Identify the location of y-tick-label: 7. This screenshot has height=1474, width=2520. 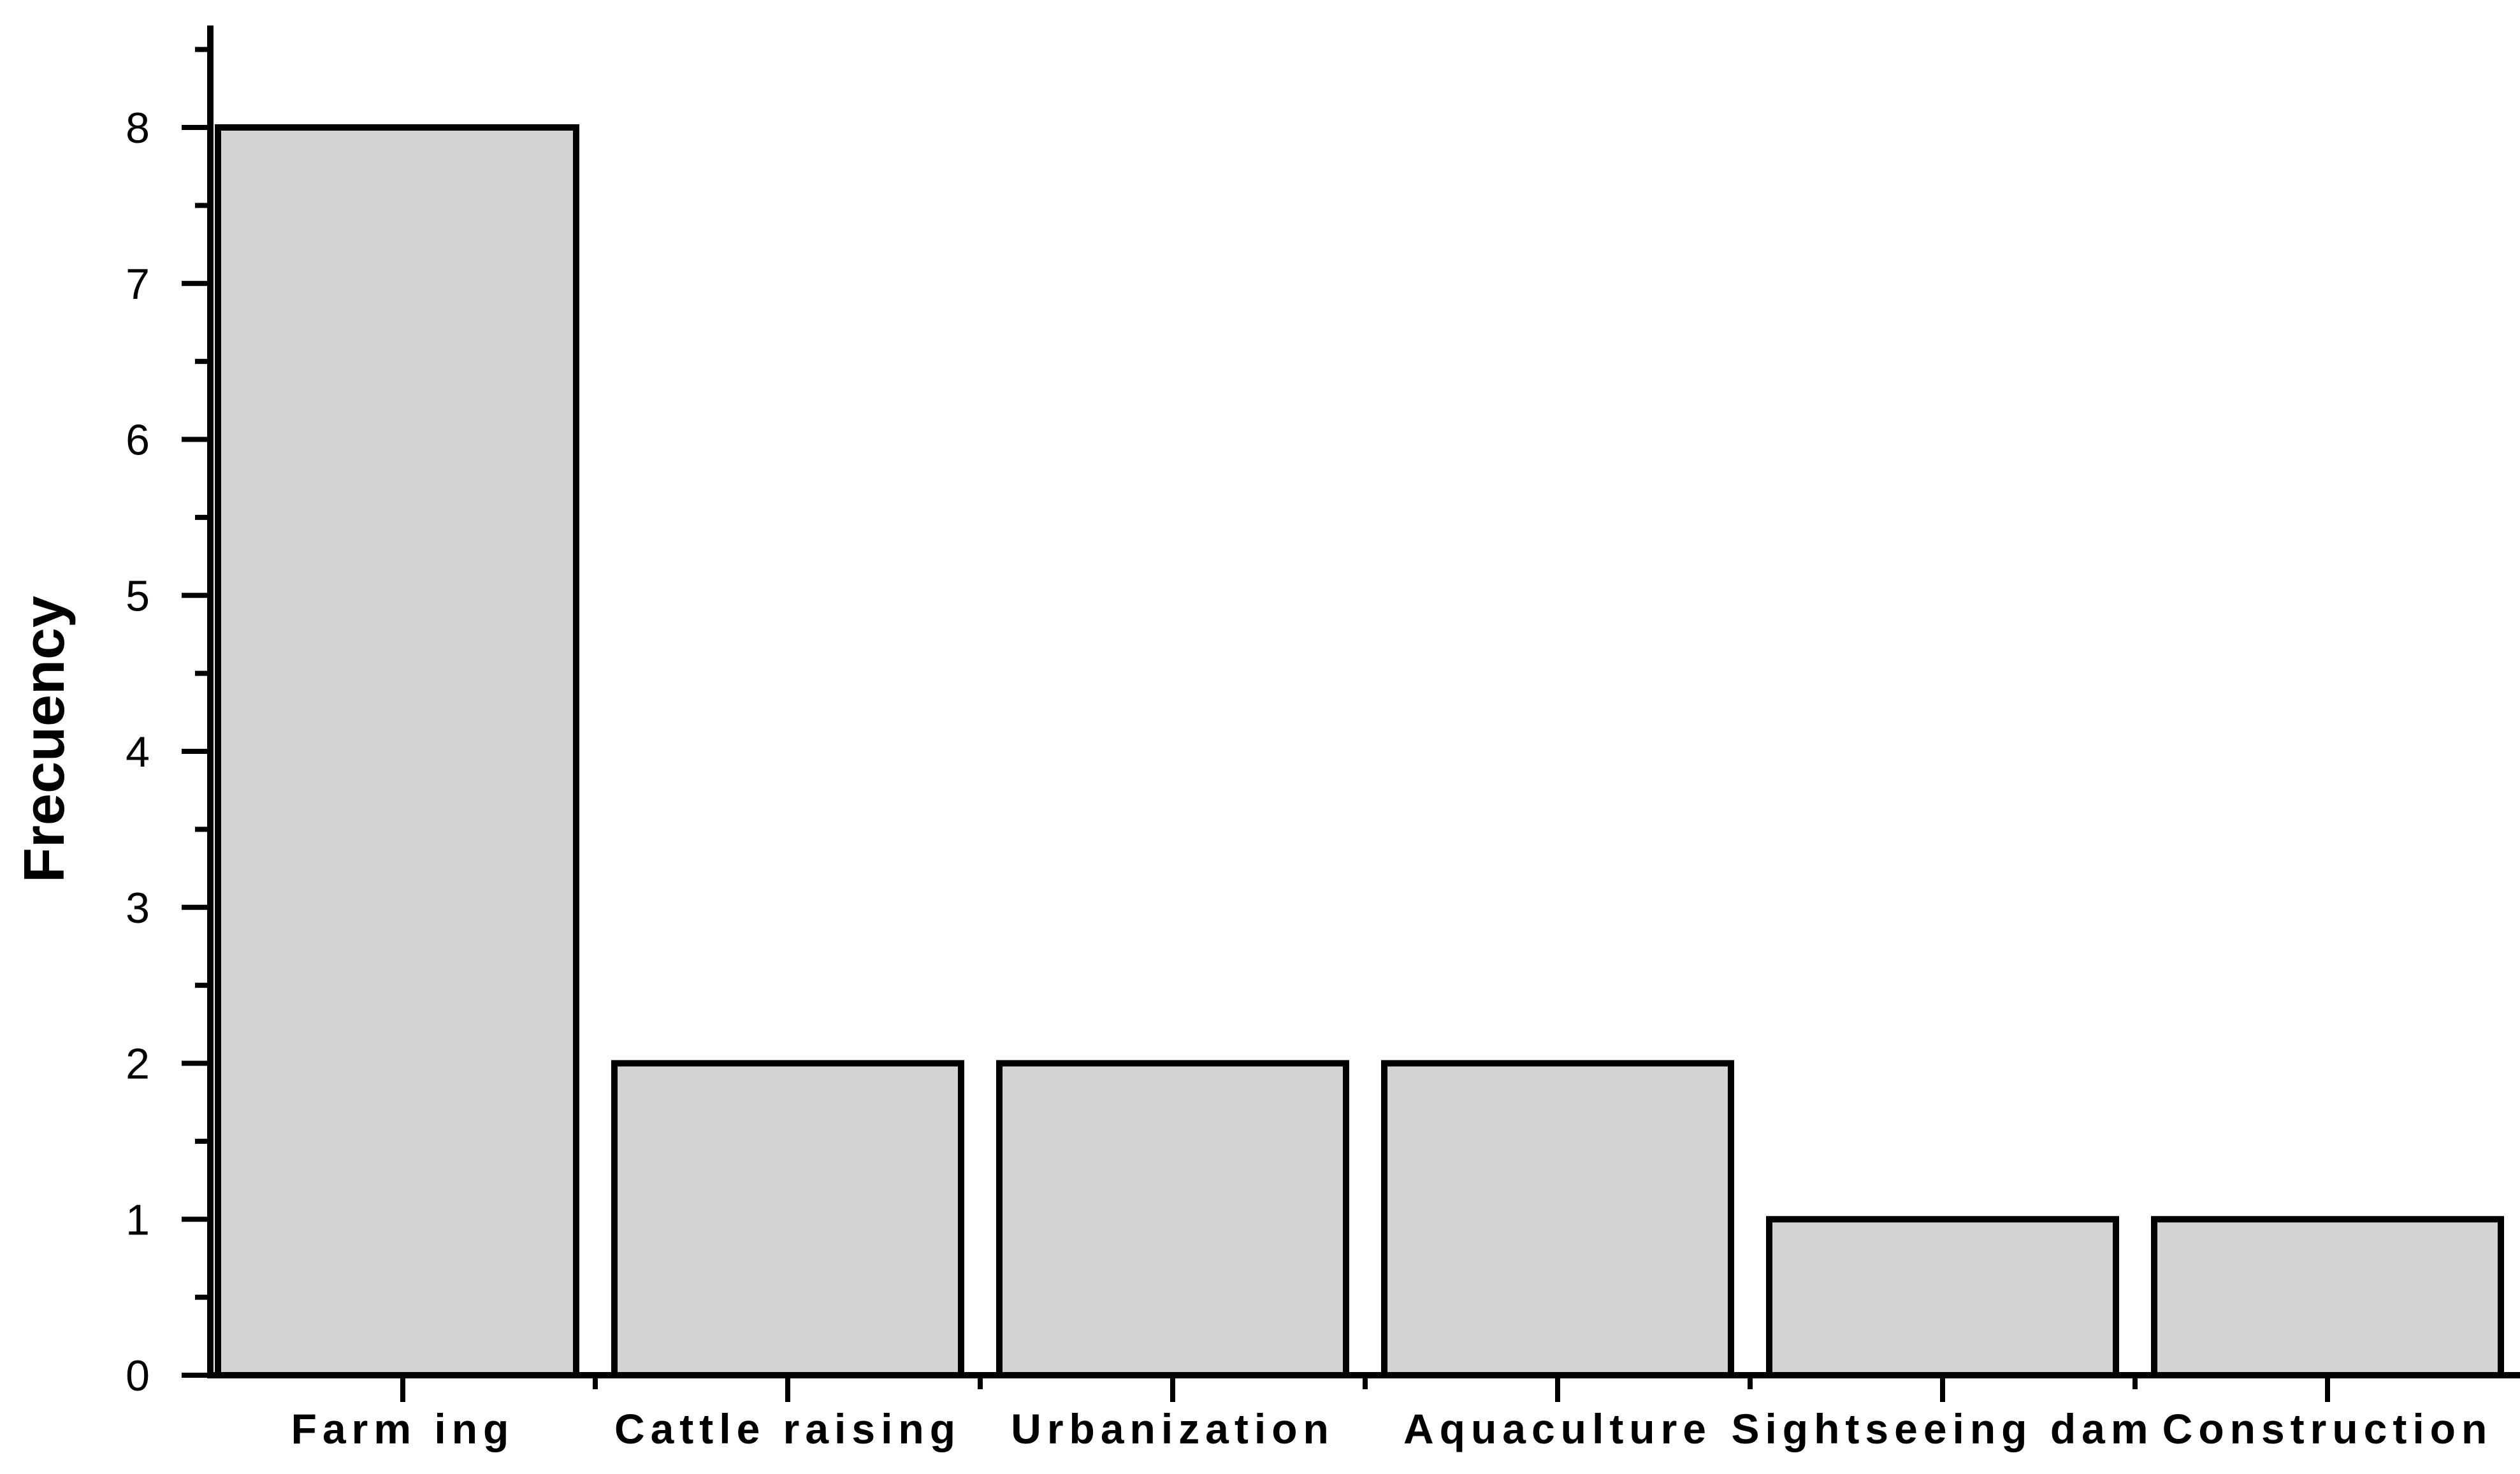
(138, 284).